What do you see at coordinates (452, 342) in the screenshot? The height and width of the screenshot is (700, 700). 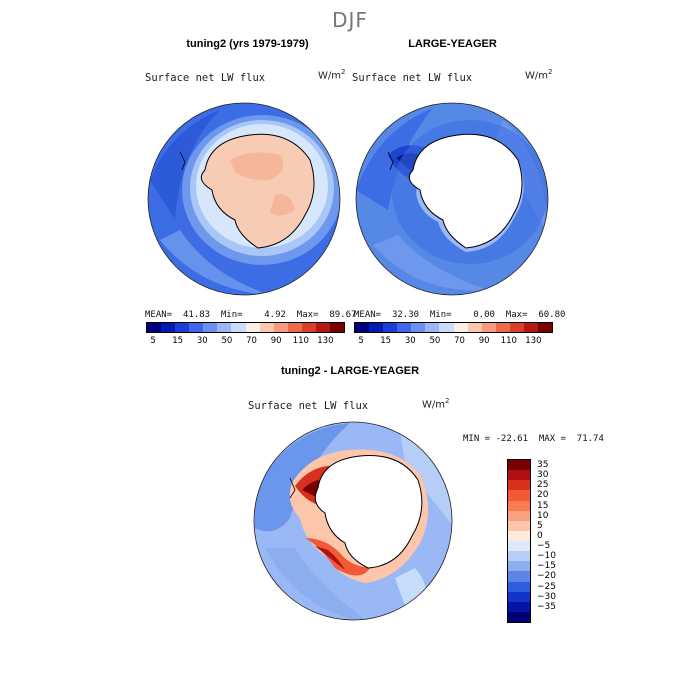 I see `right-colorbar-labels: 5 15 30 50 70 90 110 130` at bounding box center [452, 342].